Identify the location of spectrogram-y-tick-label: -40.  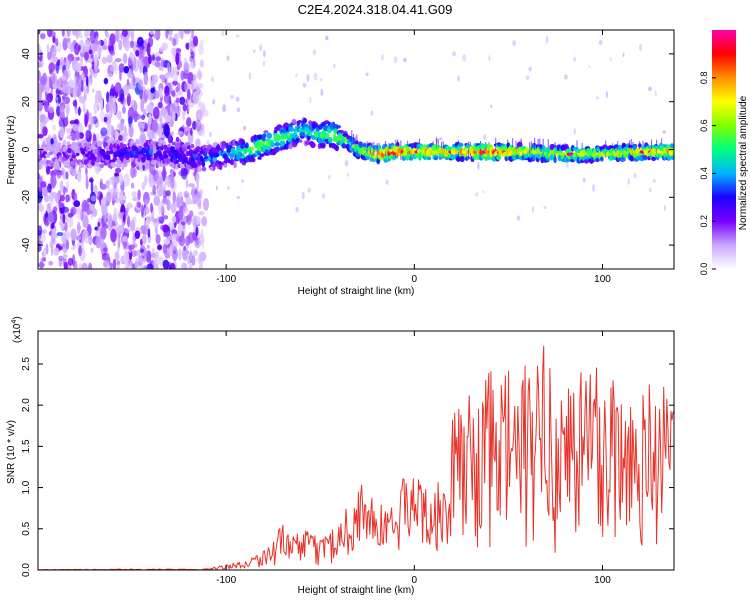
(26, 244).